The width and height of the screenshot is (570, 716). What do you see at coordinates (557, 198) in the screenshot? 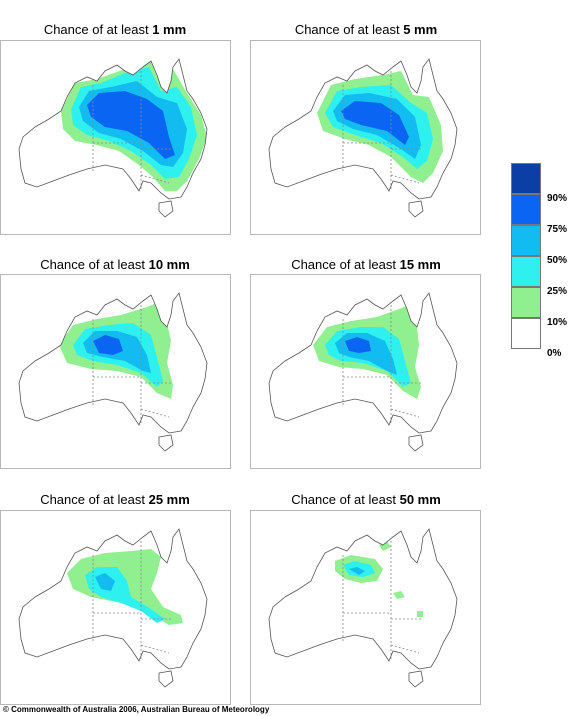
I see `legend-label-90: 90%` at bounding box center [557, 198].